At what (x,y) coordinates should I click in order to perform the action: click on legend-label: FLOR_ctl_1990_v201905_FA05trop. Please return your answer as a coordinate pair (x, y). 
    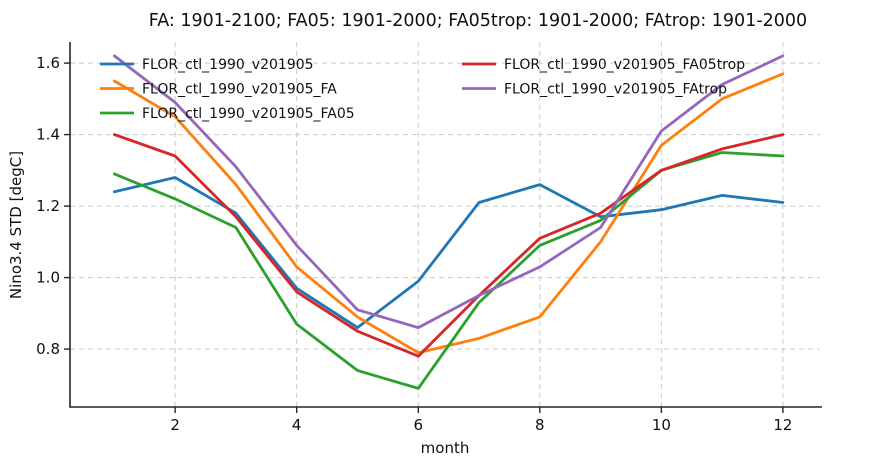
    Looking at the image, I should click on (624, 65).